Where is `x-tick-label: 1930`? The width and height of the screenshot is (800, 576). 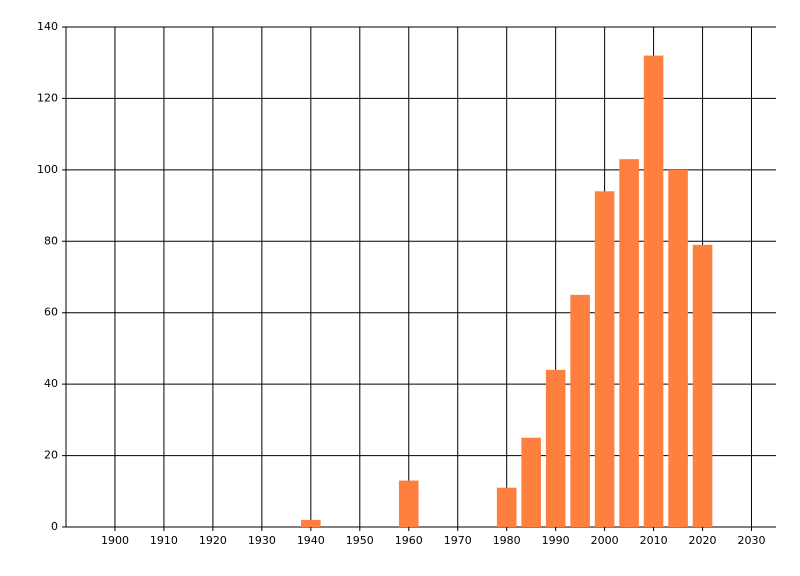
x-tick-label: 1930 is located at coordinates (262, 540).